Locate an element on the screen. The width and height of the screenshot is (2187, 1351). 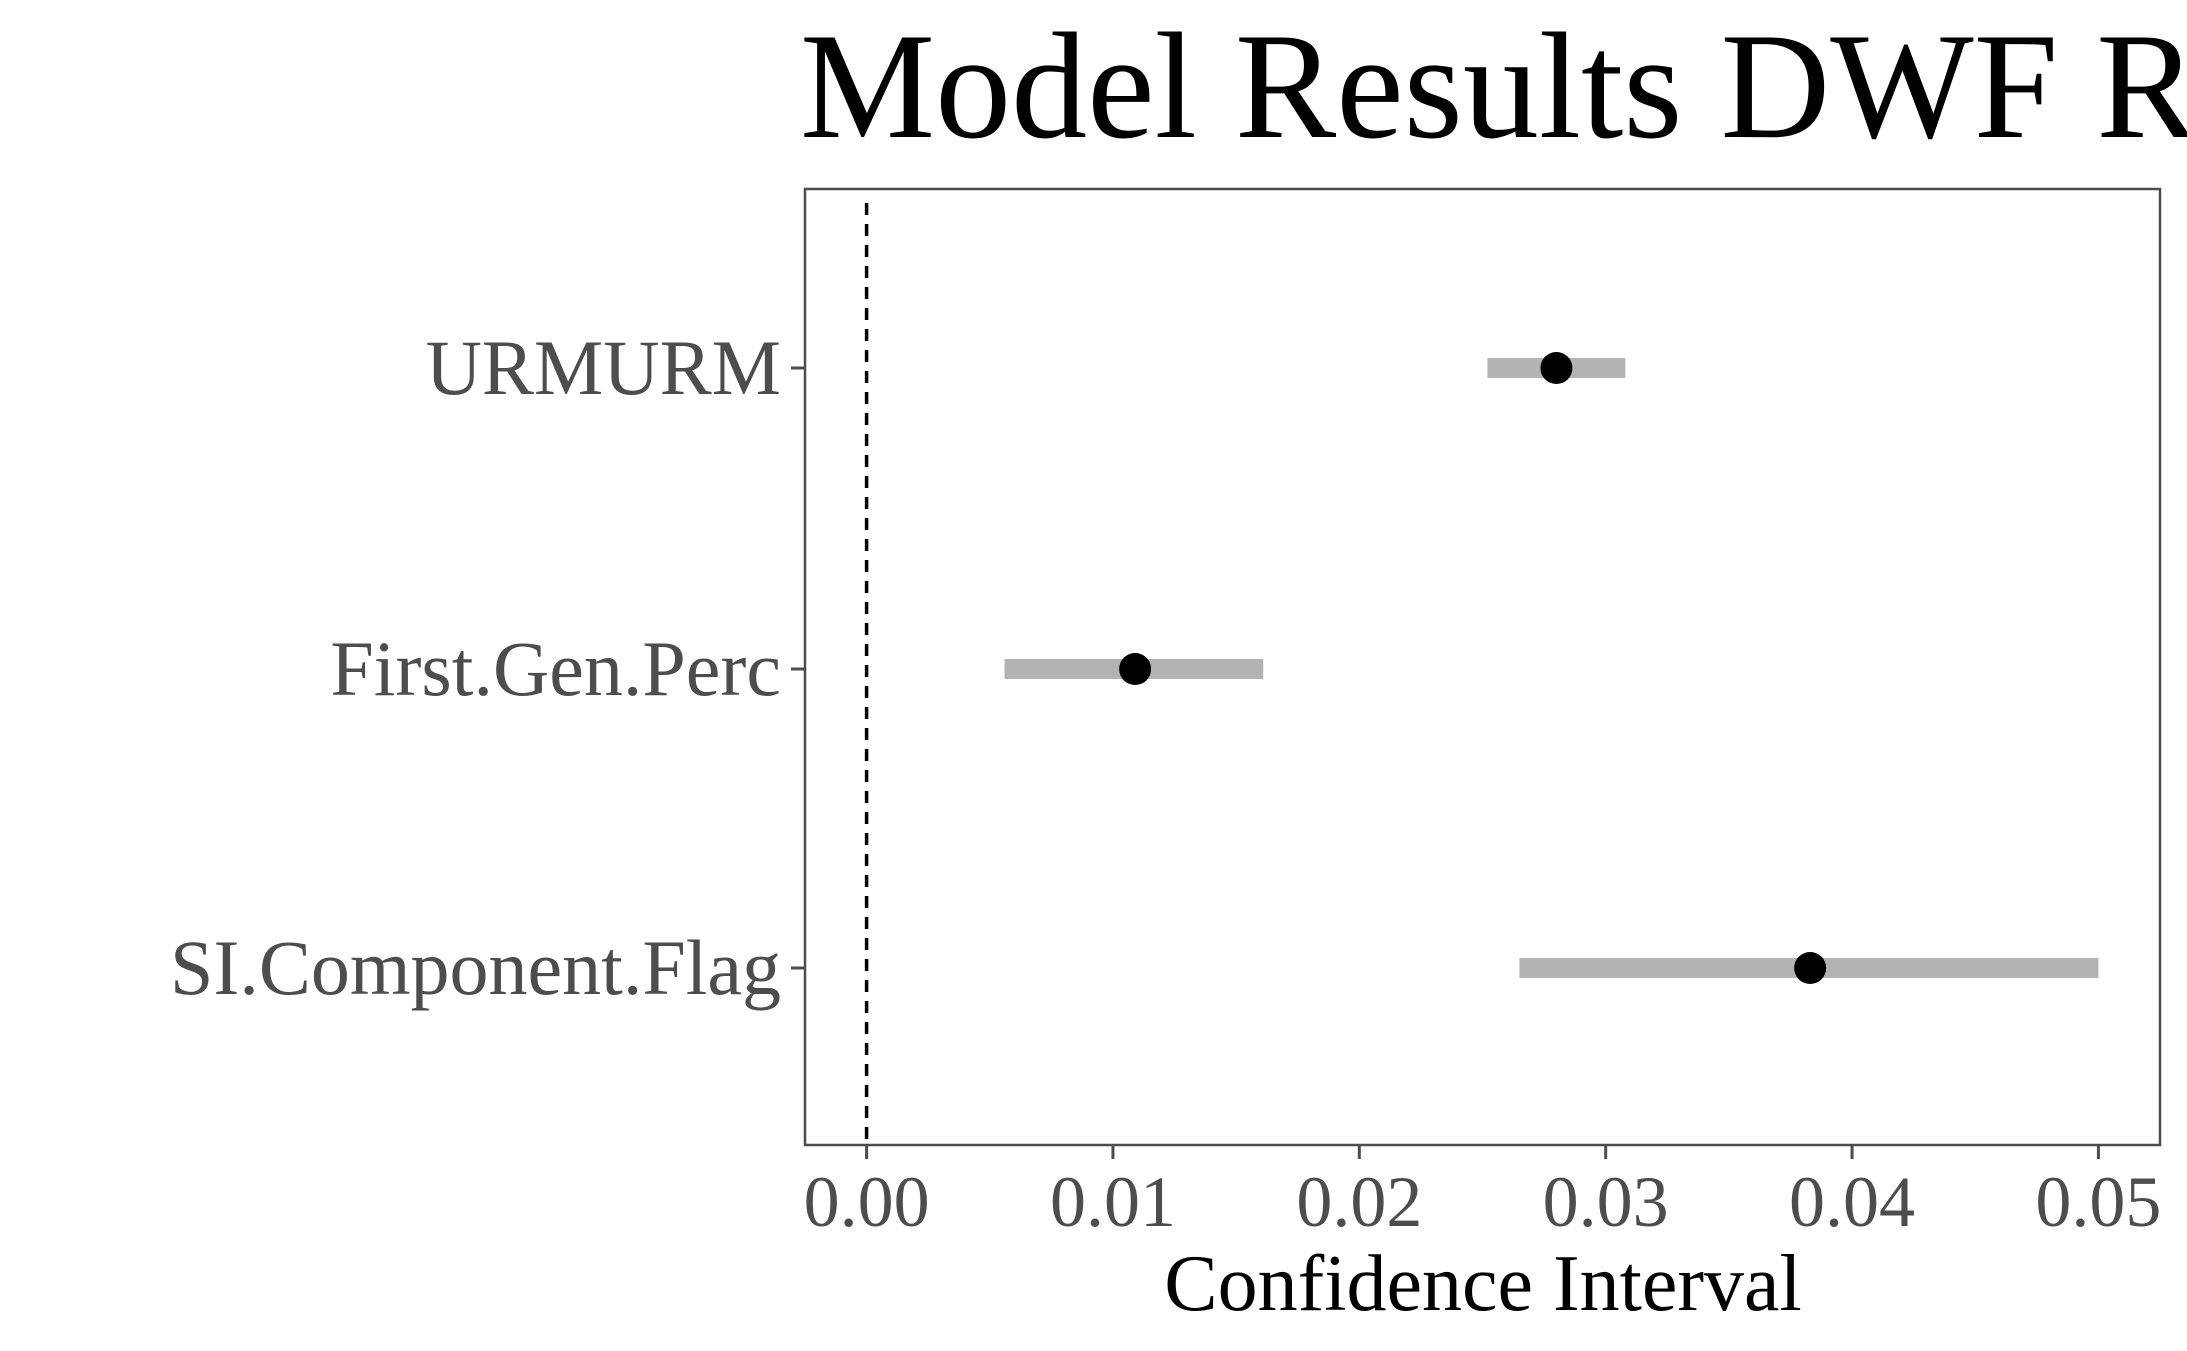
y-tick-label: URMURM is located at coordinates (603, 367).